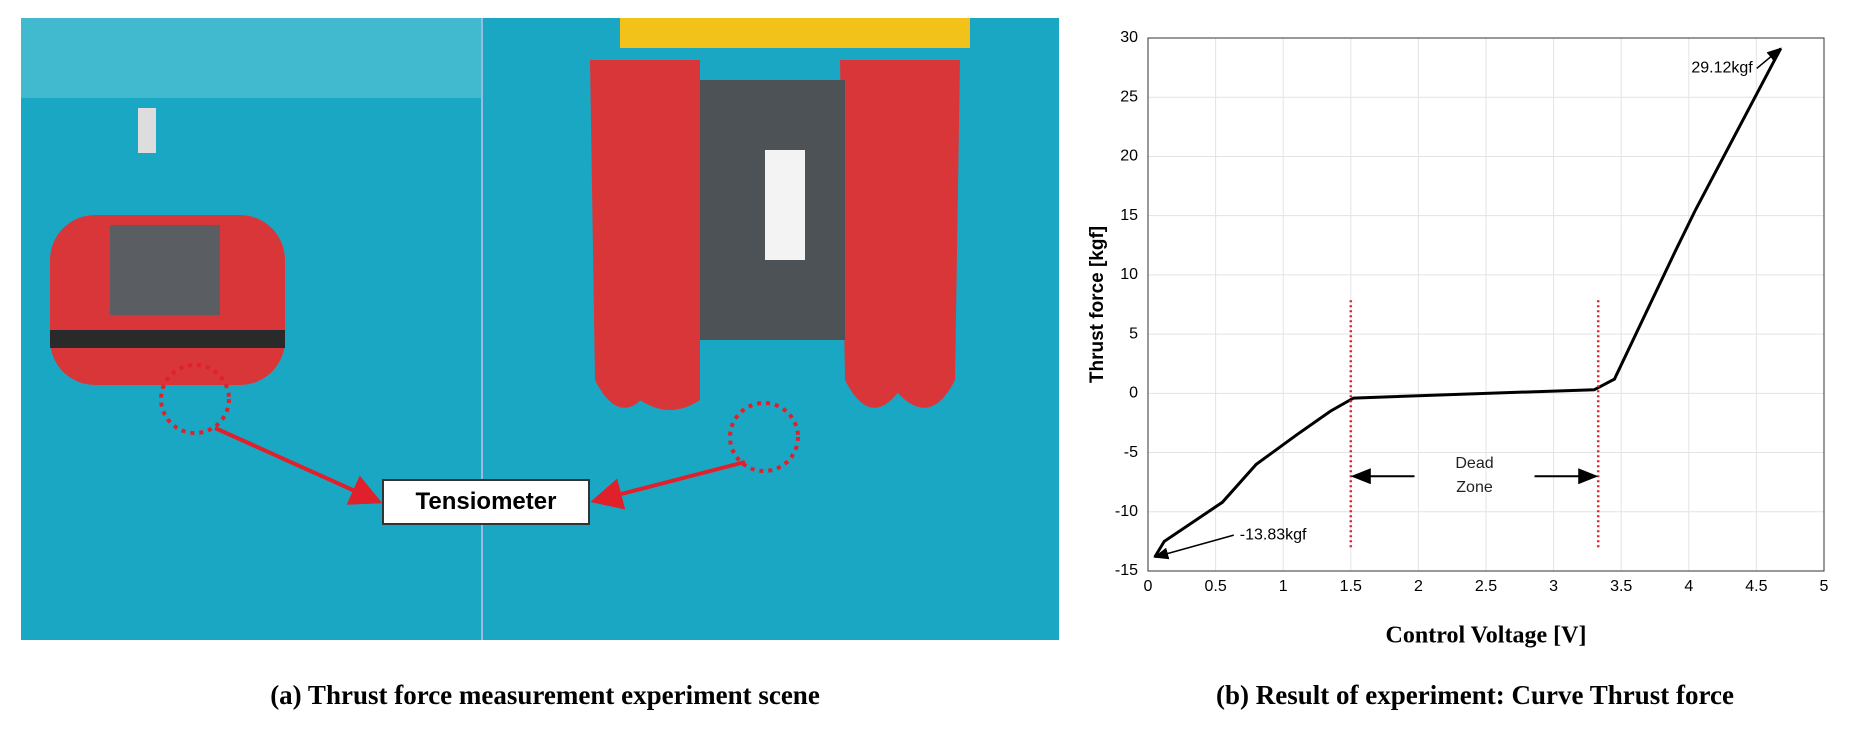 The width and height of the screenshot is (1850, 732). Describe the element at coordinates (147, 130) in the screenshot. I see `mast` at that location.